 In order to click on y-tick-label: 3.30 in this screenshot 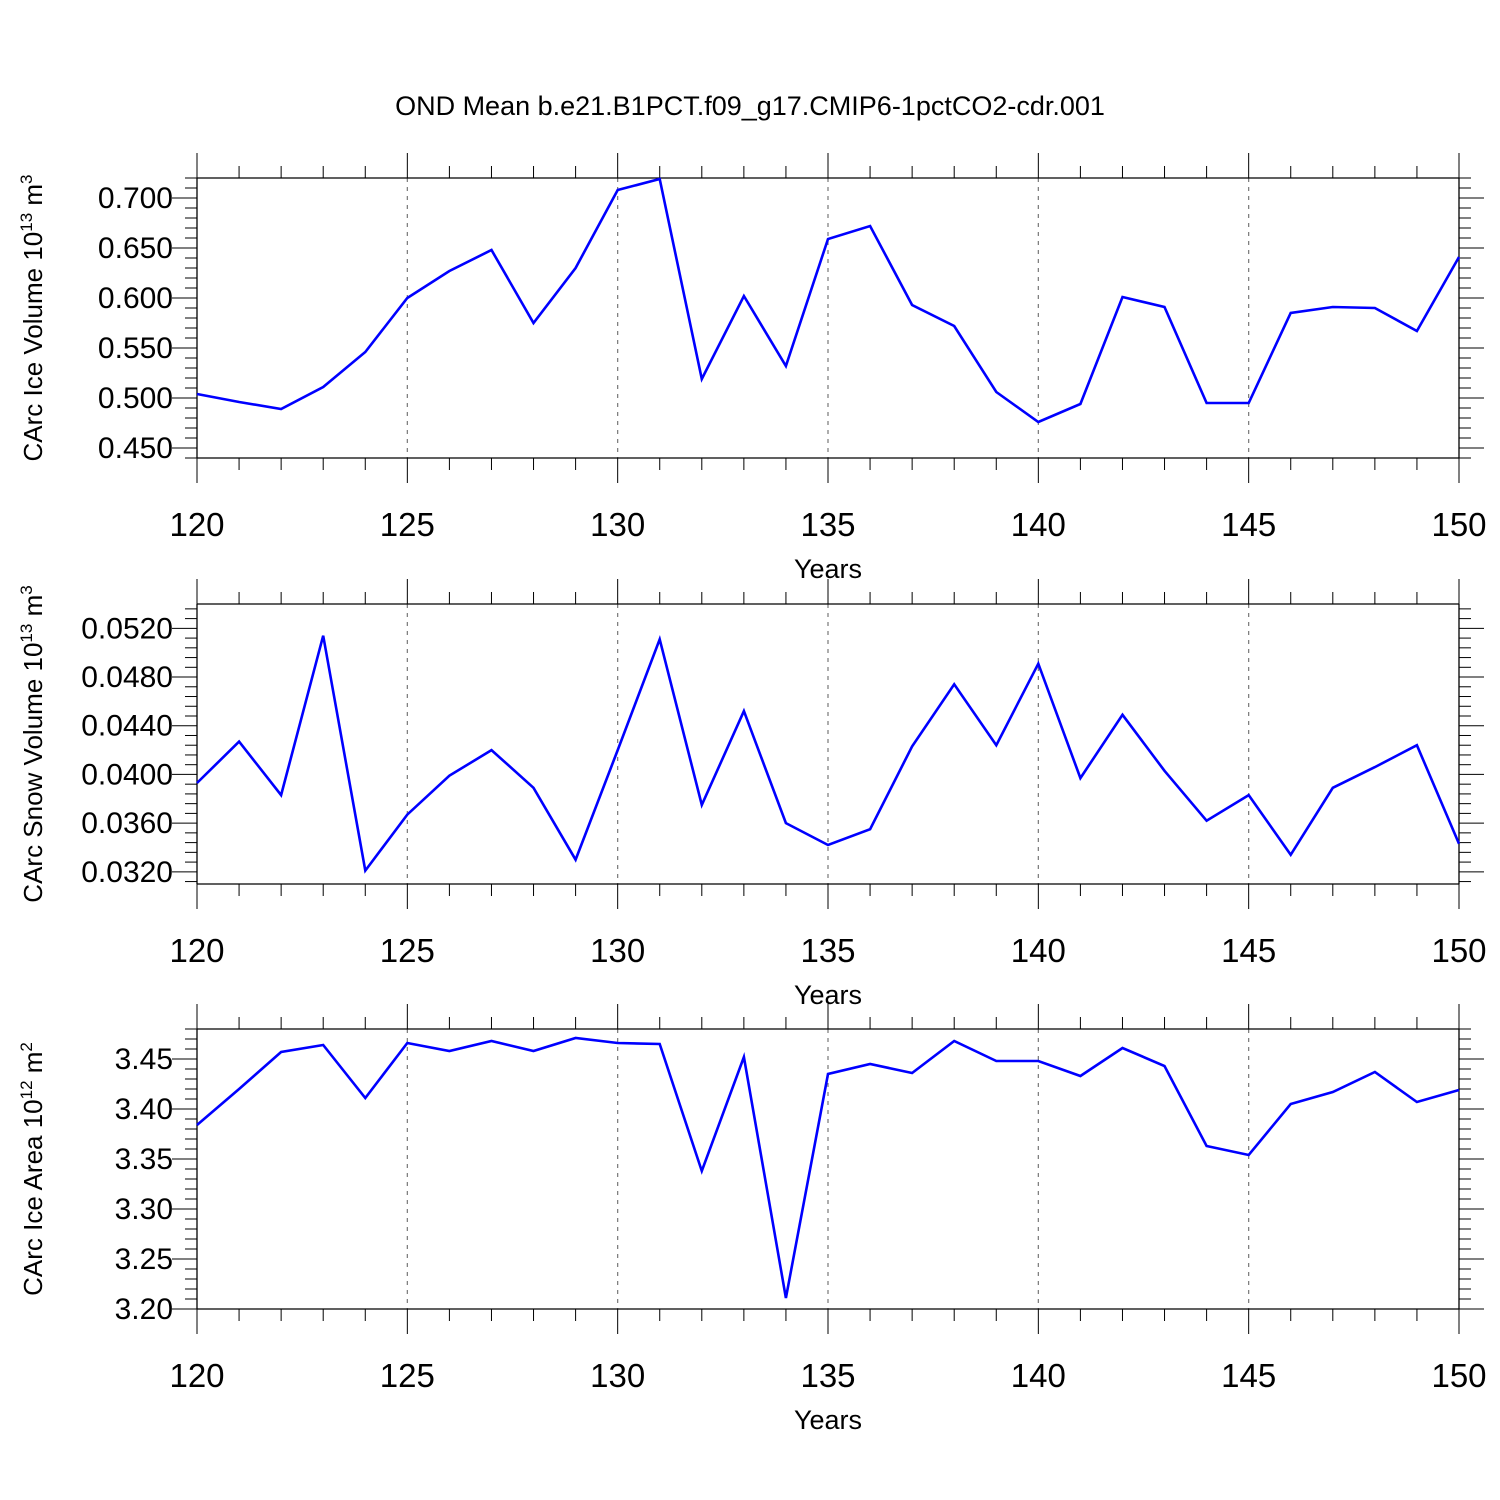, I will do `click(144, 1209)`.